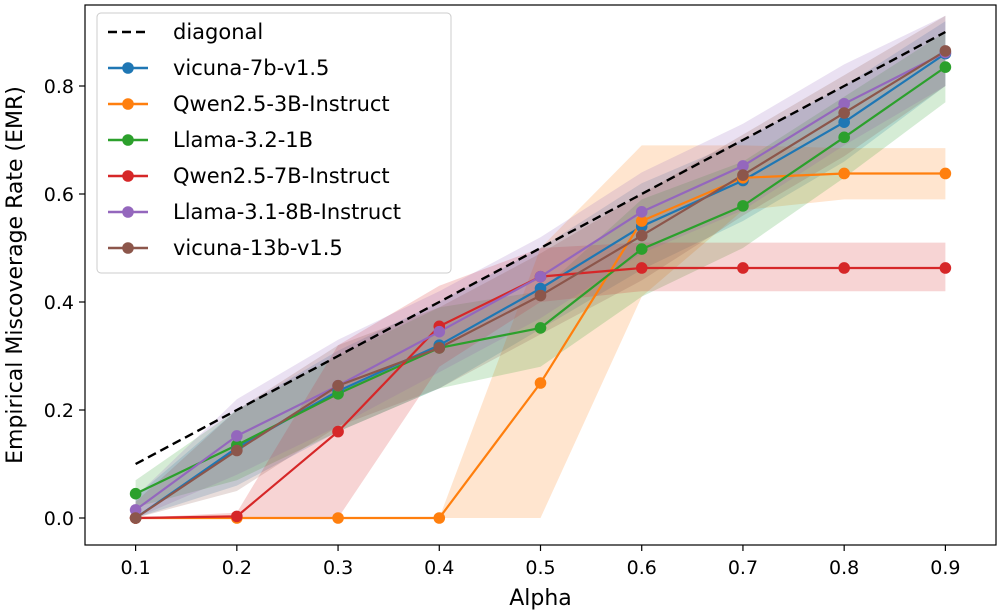  Describe the element at coordinates (59, 411) in the screenshot. I see `y-tick-label: 0.2` at that location.